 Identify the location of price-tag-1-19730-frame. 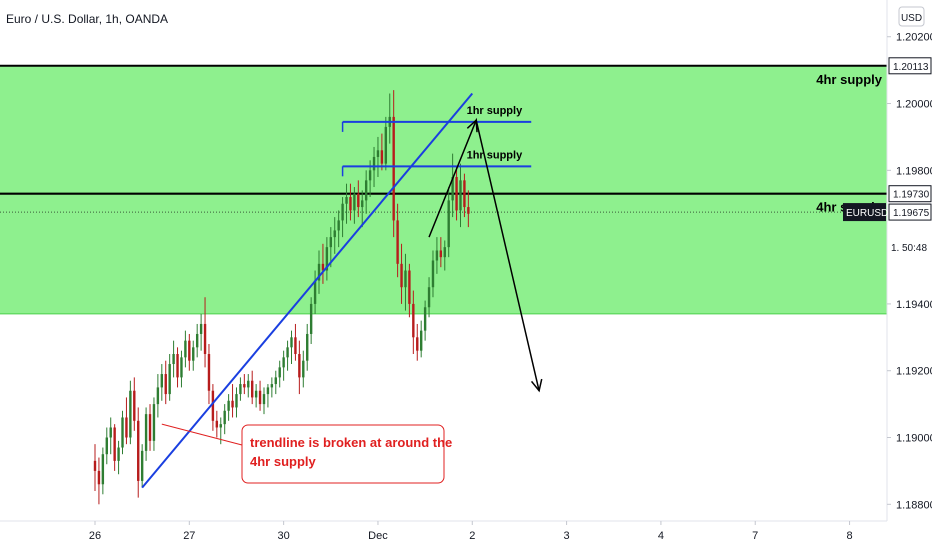
(910, 194).